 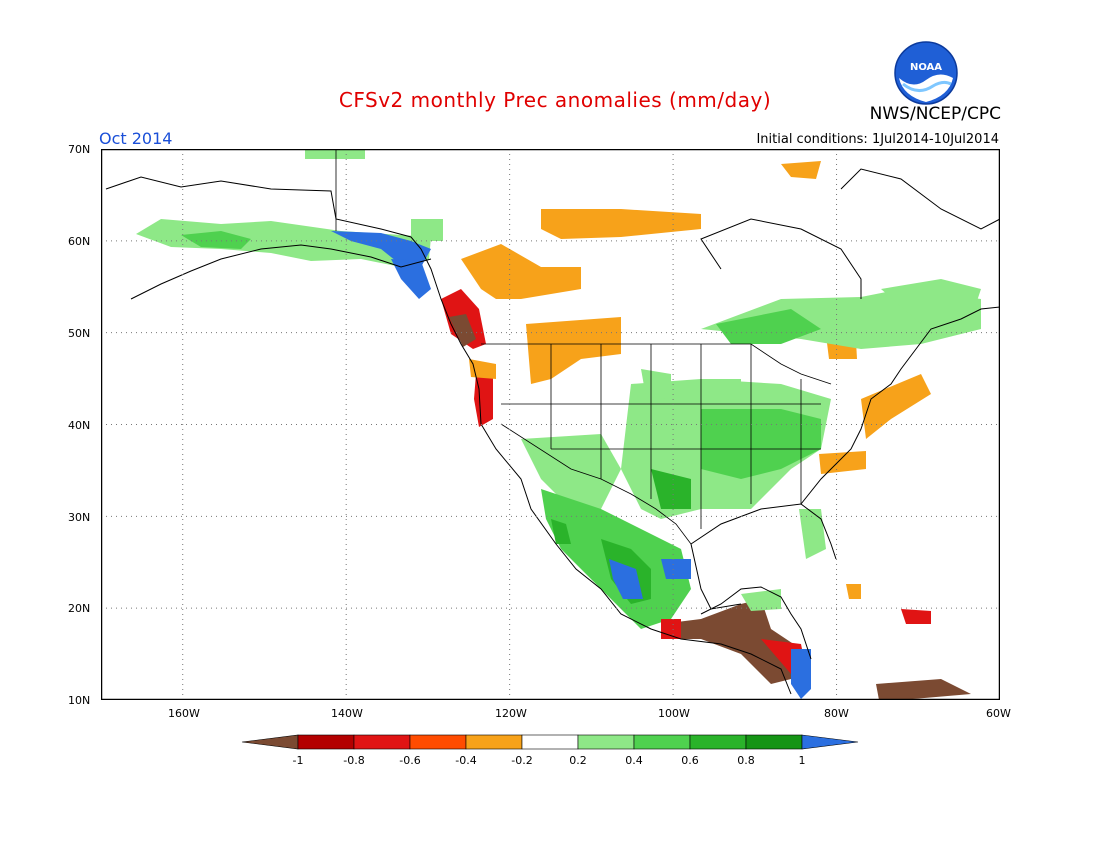 I want to click on initial-conditions: Initial conditions: 1Jul2014-10Jul2014, so click(x=877, y=139).